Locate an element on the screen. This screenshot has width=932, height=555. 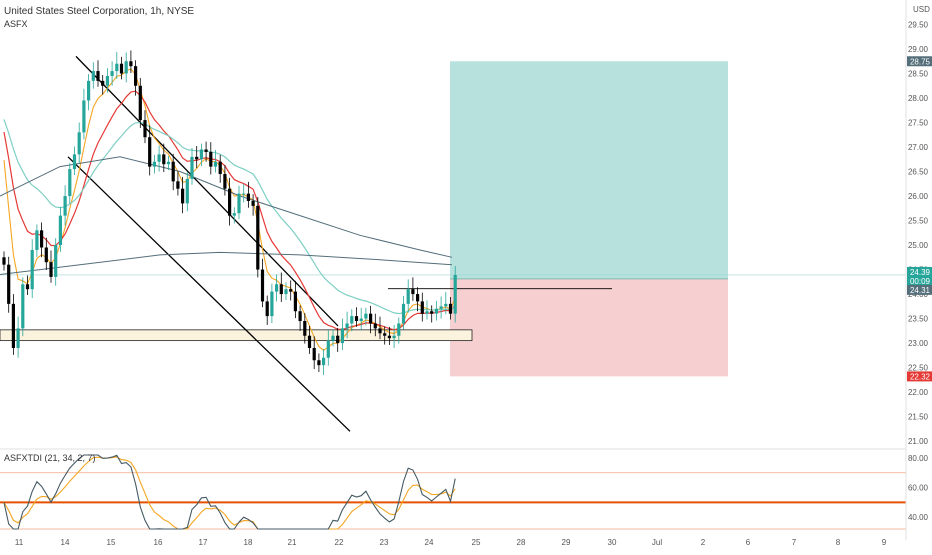
profit-target-zone is located at coordinates (589, 170).